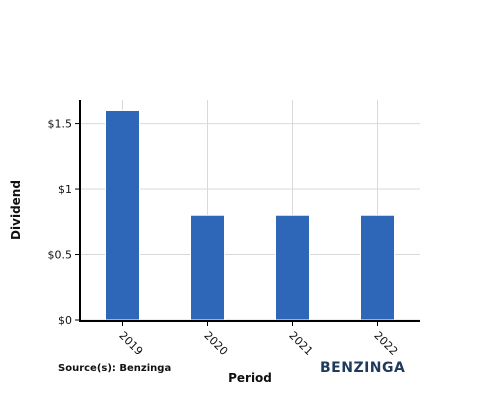  I want to click on bar-2020, so click(207, 267).